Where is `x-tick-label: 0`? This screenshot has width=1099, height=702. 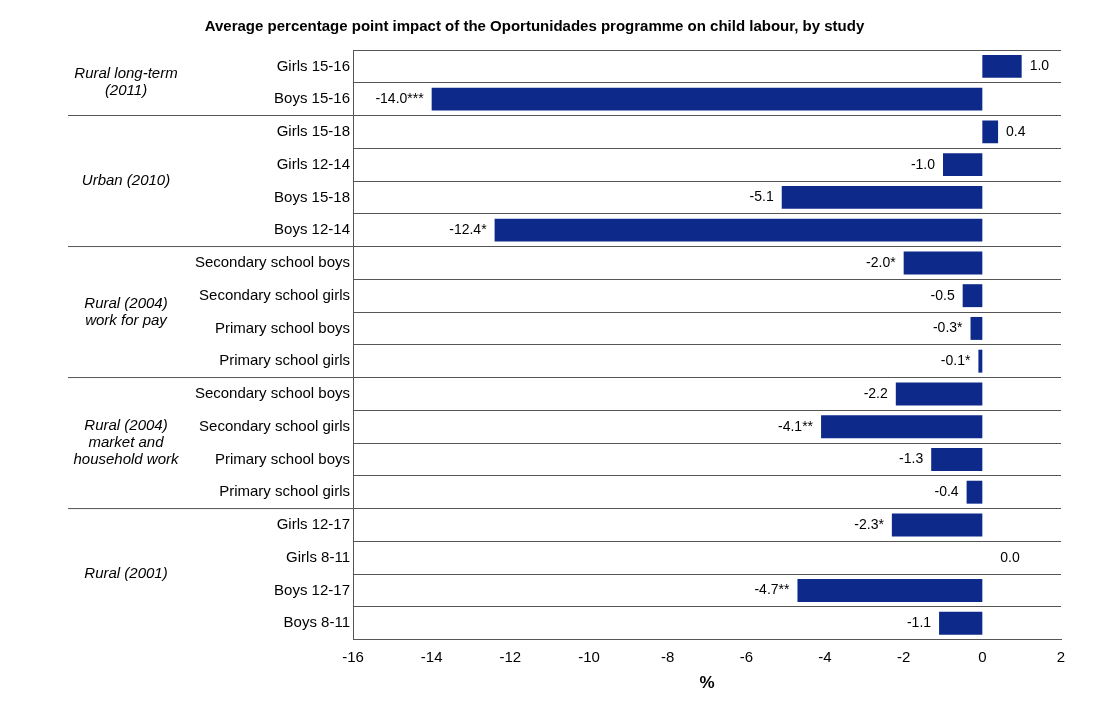 x-tick-label: 0 is located at coordinates (982, 656).